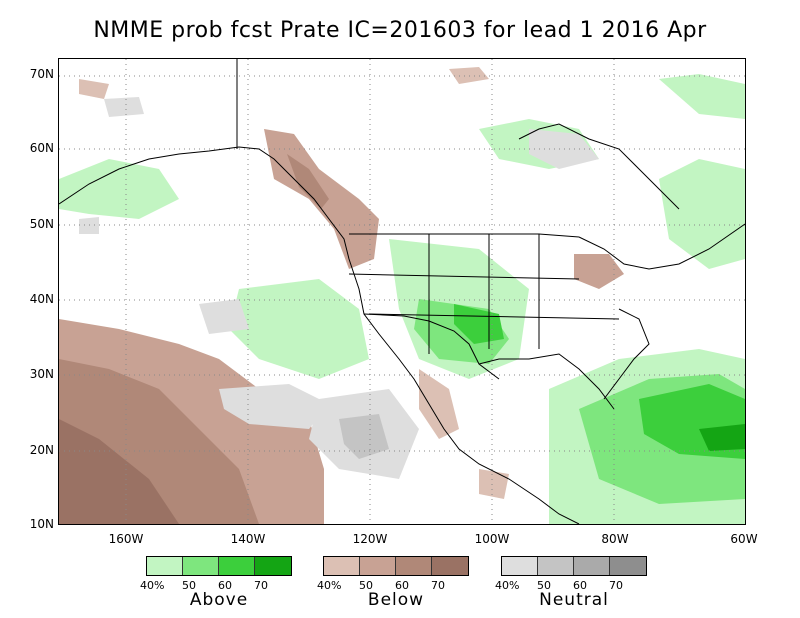  Describe the element at coordinates (219, 600) in the screenshot. I see `legend-category: Above` at that location.